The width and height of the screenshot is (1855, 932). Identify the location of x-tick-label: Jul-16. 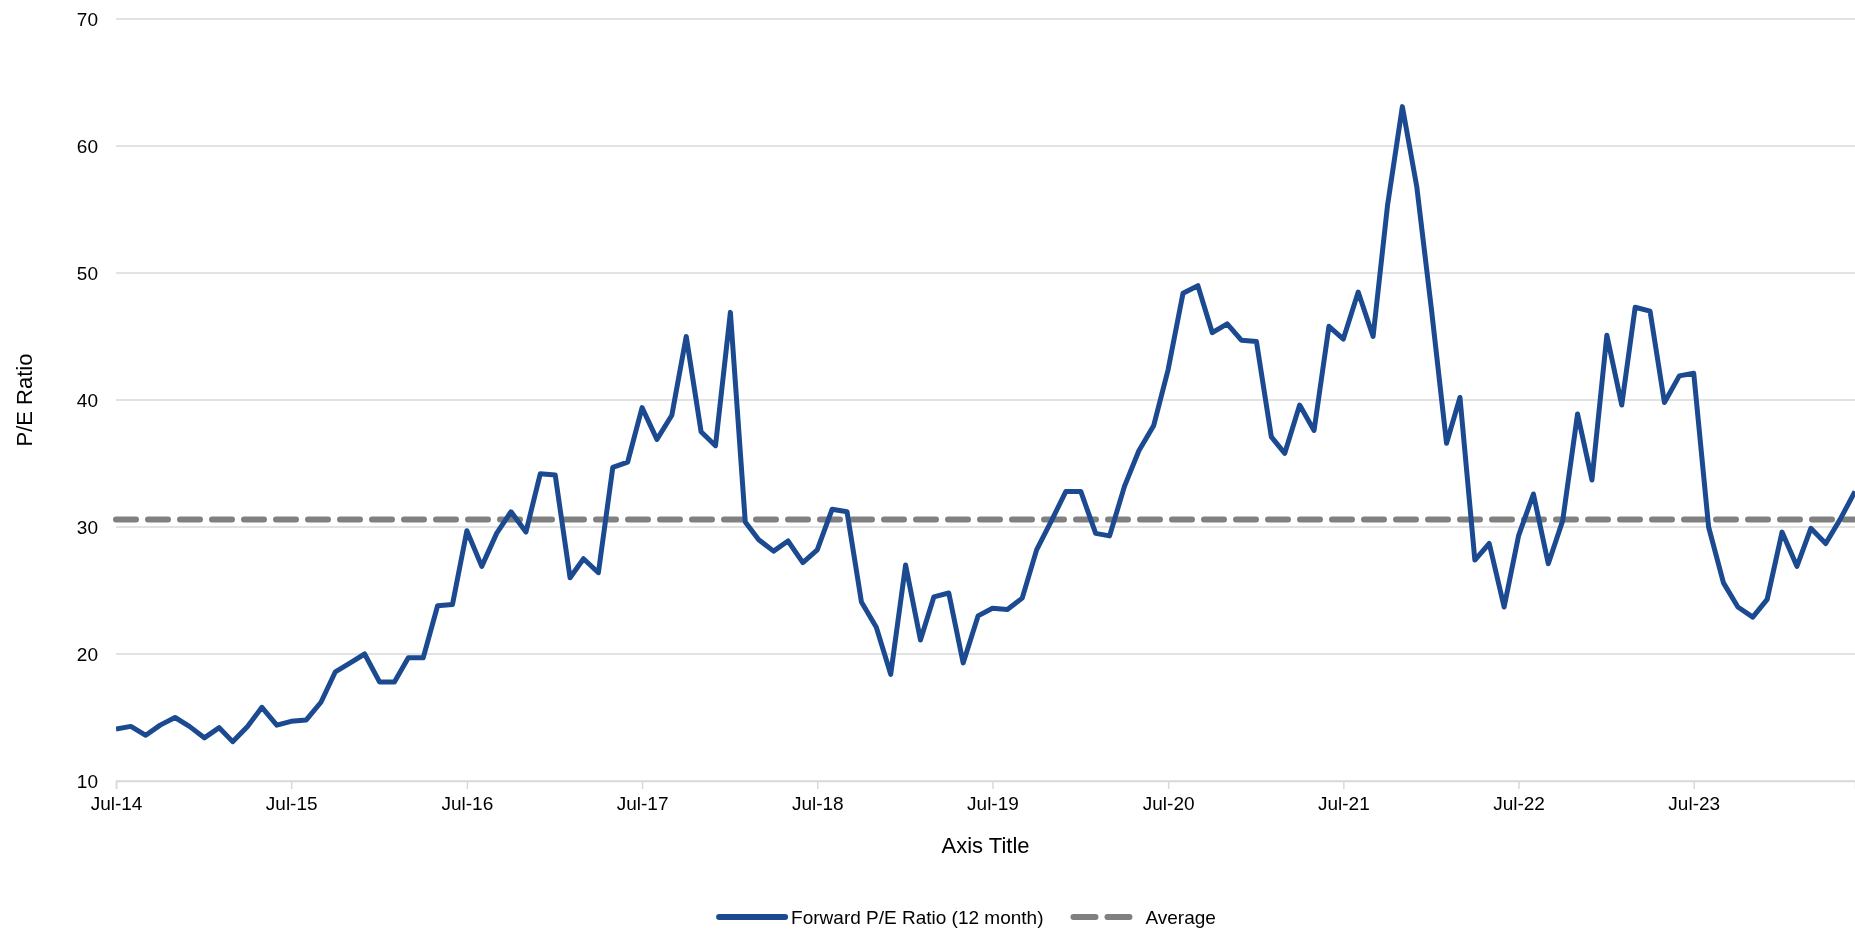
(467, 804).